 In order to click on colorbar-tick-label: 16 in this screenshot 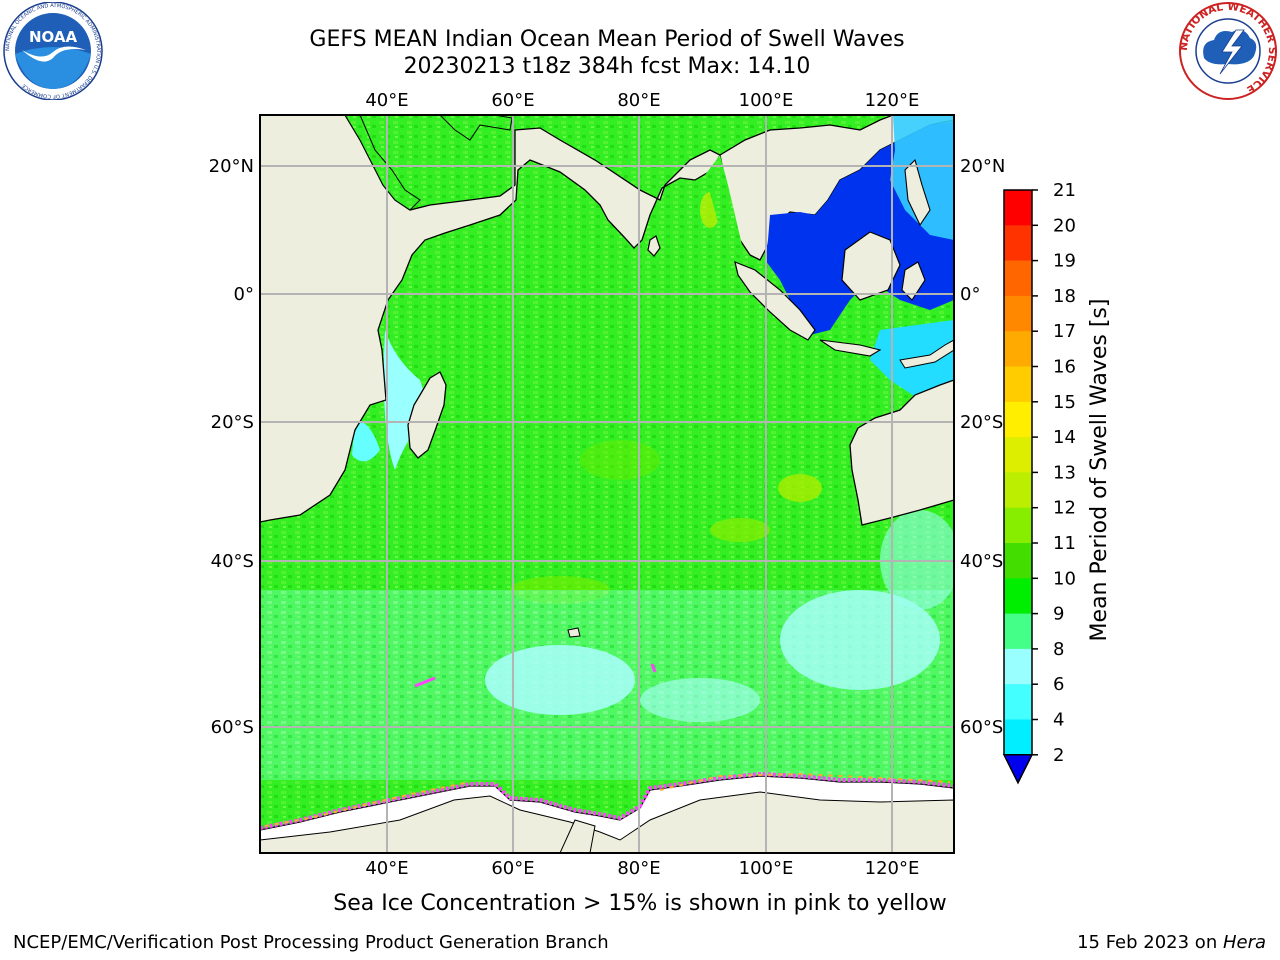, I will do `click(1064, 367)`.